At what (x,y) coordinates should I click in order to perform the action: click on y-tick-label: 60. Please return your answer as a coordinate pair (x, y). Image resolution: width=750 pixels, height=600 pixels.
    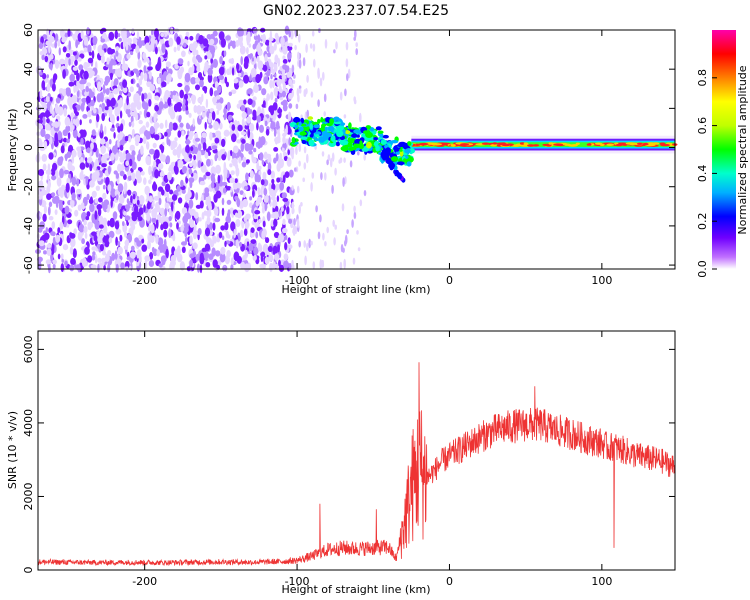
    Looking at the image, I should click on (28, 30).